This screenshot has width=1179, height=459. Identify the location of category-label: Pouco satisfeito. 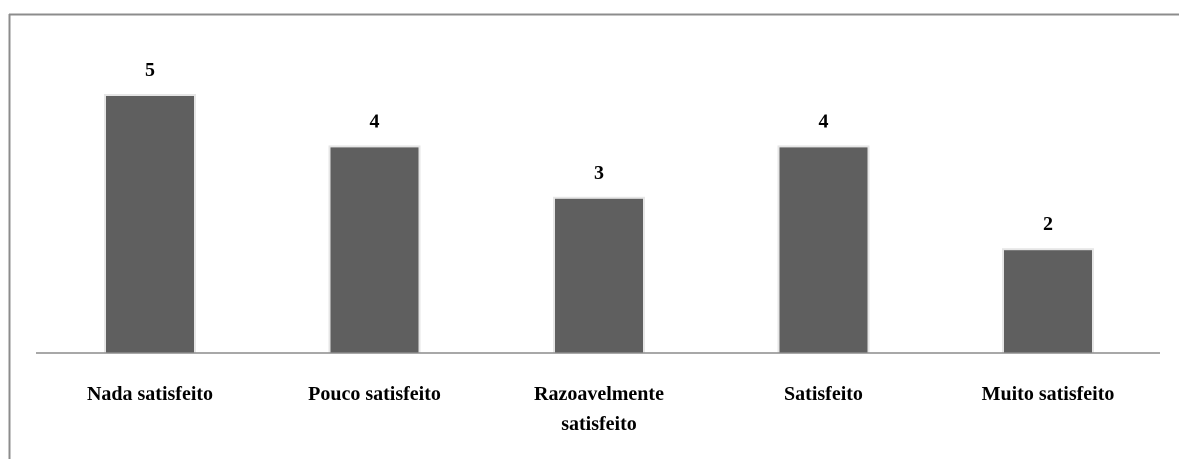
(374, 394).